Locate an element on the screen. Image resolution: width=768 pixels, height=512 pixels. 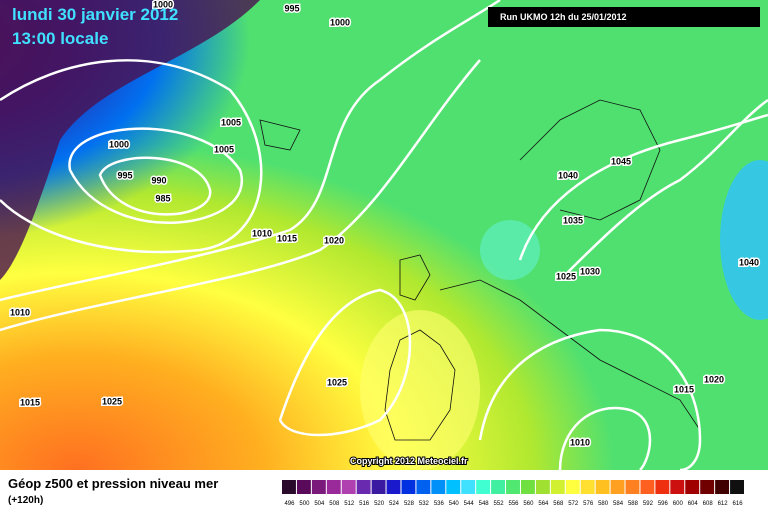
scale-label: 604 is located at coordinates (693, 504).